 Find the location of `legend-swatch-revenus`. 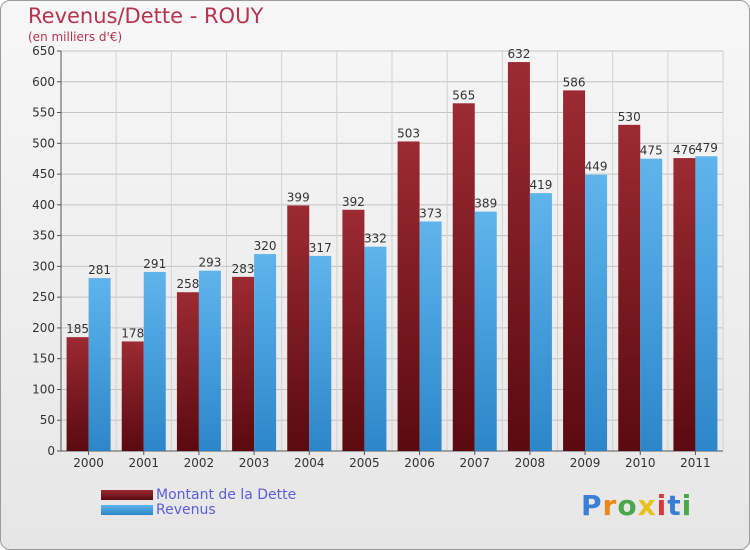

legend-swatch-revenus is located at coordinates (127, 509).